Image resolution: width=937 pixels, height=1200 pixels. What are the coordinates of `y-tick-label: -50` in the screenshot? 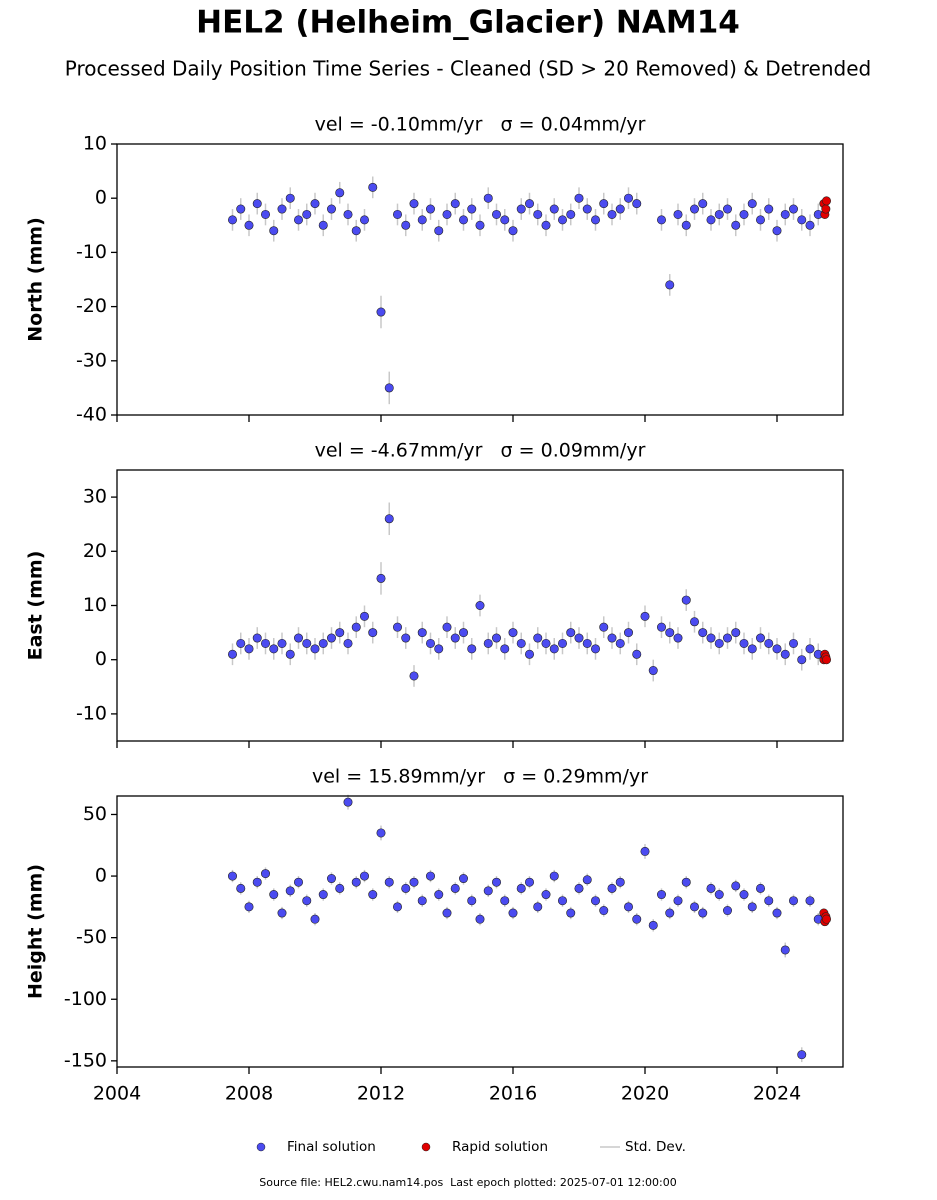 It's located at (91, 937).